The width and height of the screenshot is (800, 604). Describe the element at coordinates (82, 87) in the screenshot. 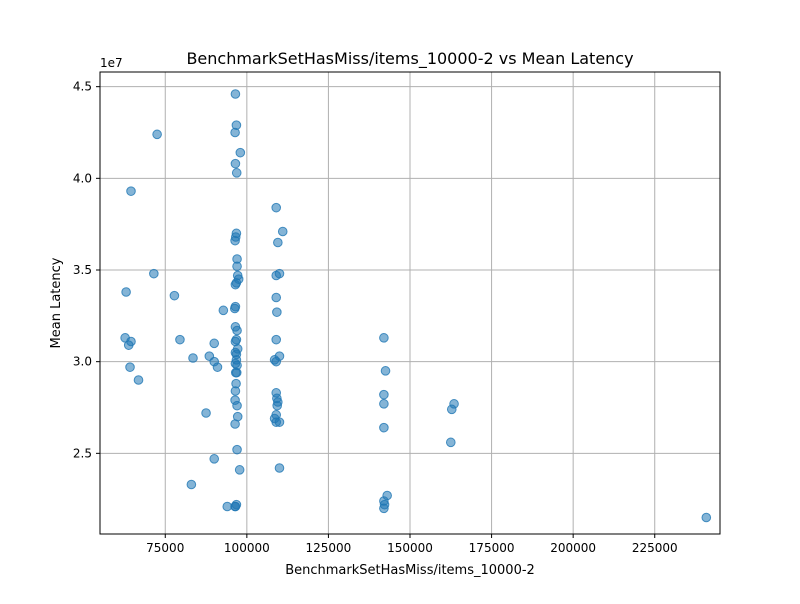

I see `y-tick-label: 4.5` at that location.